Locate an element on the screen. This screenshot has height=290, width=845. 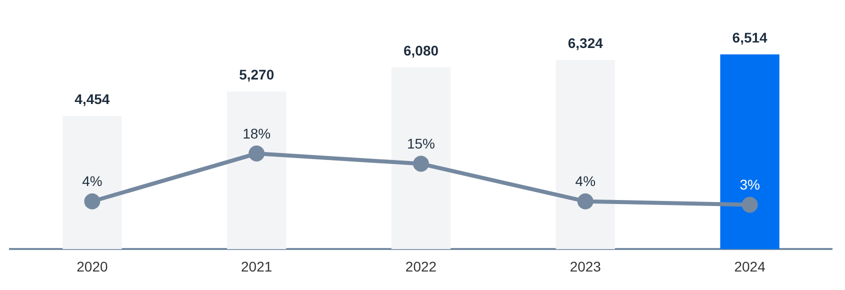
x-tick-label: 2020 is located at coordinates (92, 266).